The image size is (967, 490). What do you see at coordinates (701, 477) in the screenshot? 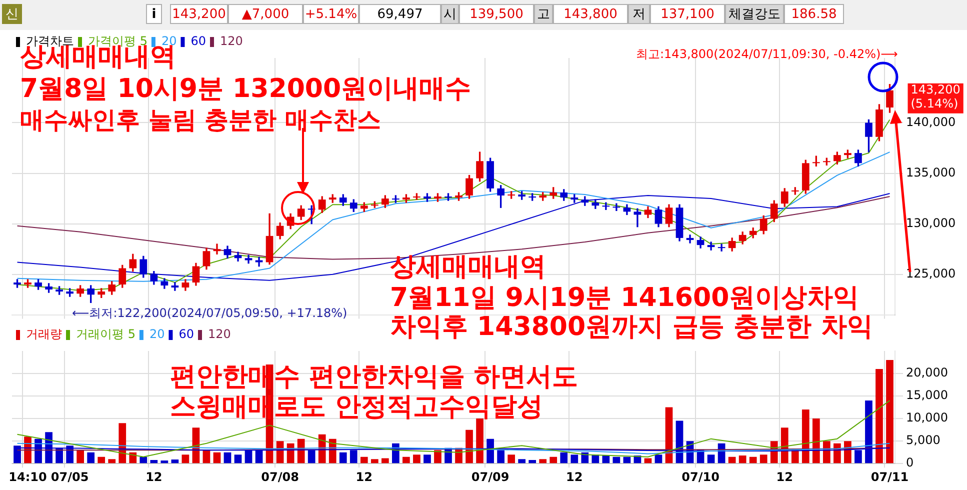
I see `x-tick-label: 07/10` at bounding box center [701, 477].